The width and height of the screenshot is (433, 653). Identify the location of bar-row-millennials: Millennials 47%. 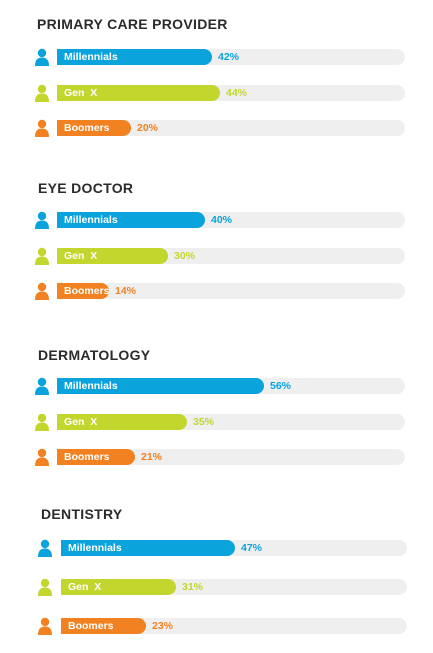
(216, 548).